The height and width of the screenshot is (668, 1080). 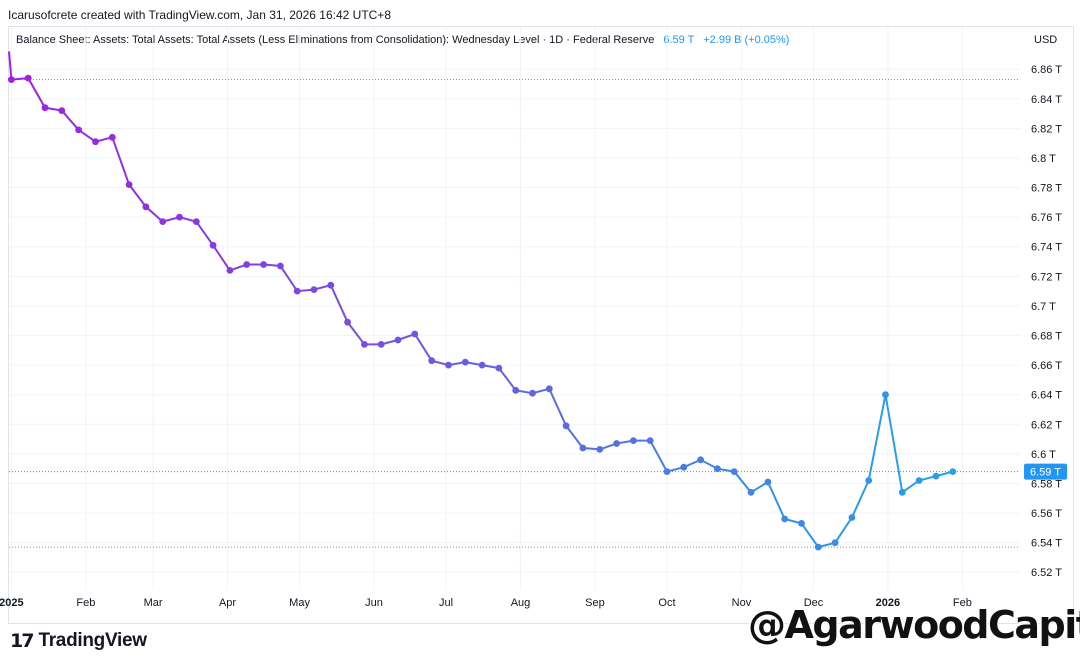 What do you see at coordinates (1046, 40) in the screenshot?
I see `currency-label: USD` at bounding box center [1046, 40].